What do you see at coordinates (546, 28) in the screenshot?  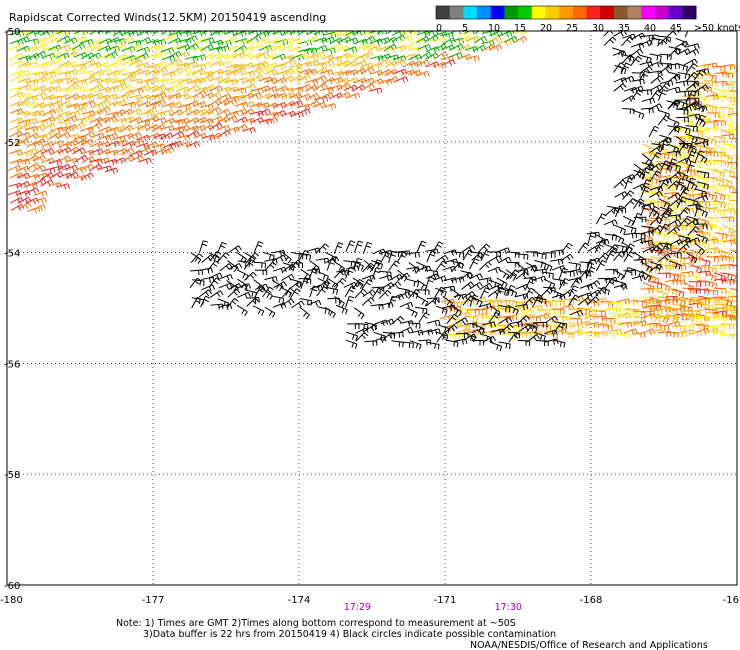 I see `legend-label-4: 20` at bounding box center [546, 28].